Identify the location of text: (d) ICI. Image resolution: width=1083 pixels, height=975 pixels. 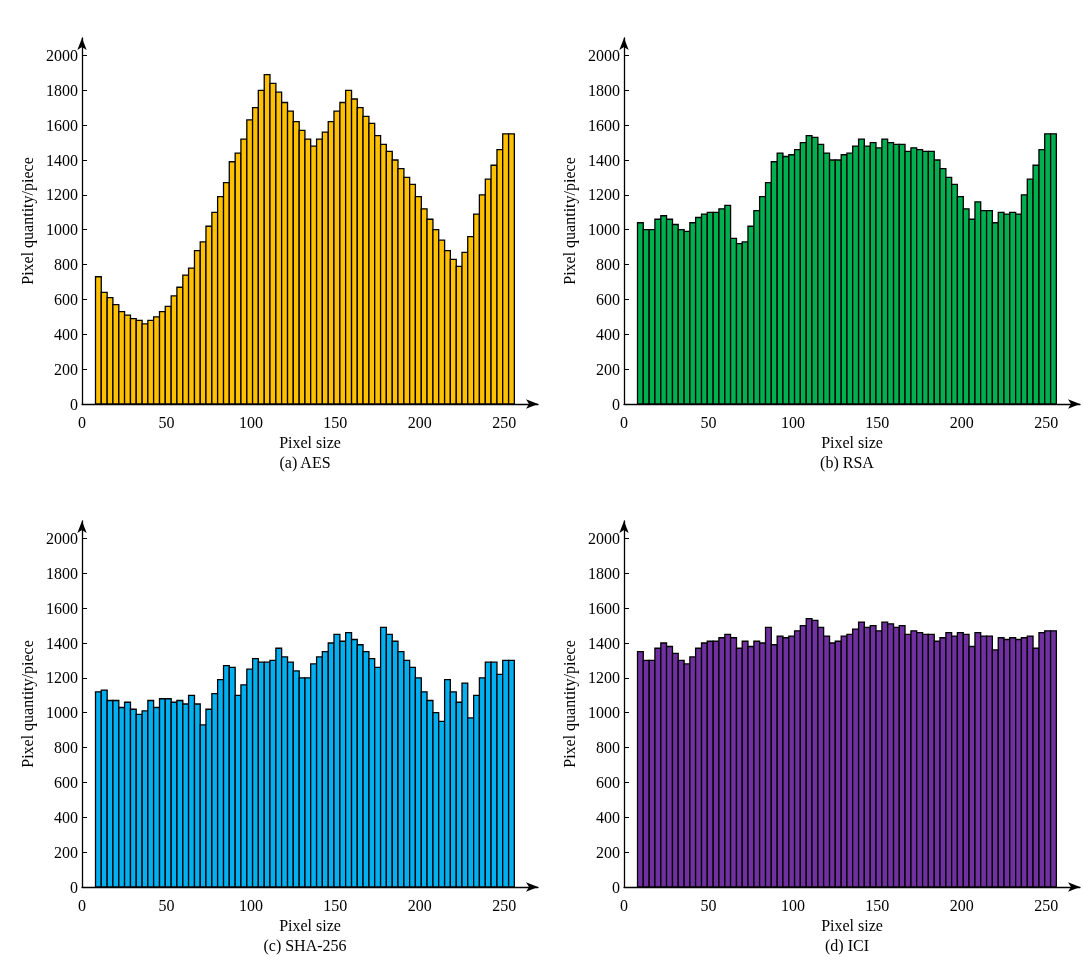
(847, 945).